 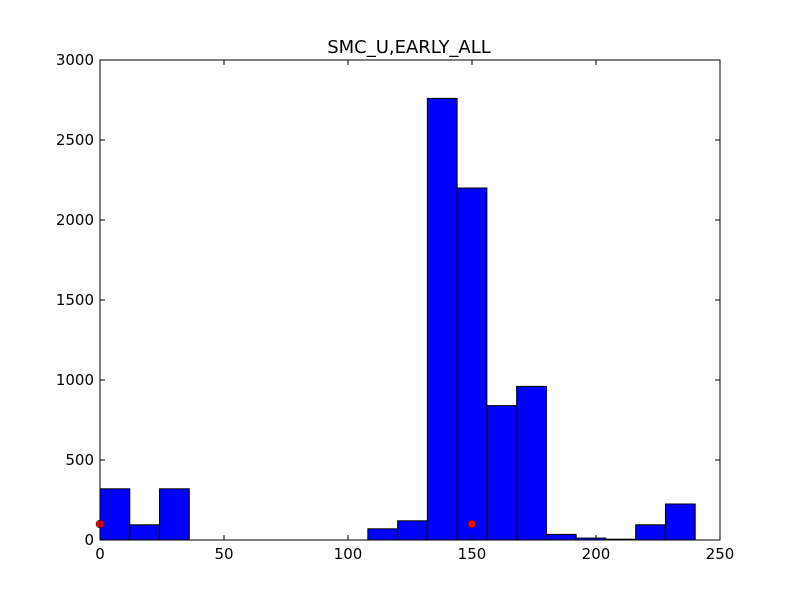 I want to click on y-tick-label: 2500, so click(x=75, y=140).